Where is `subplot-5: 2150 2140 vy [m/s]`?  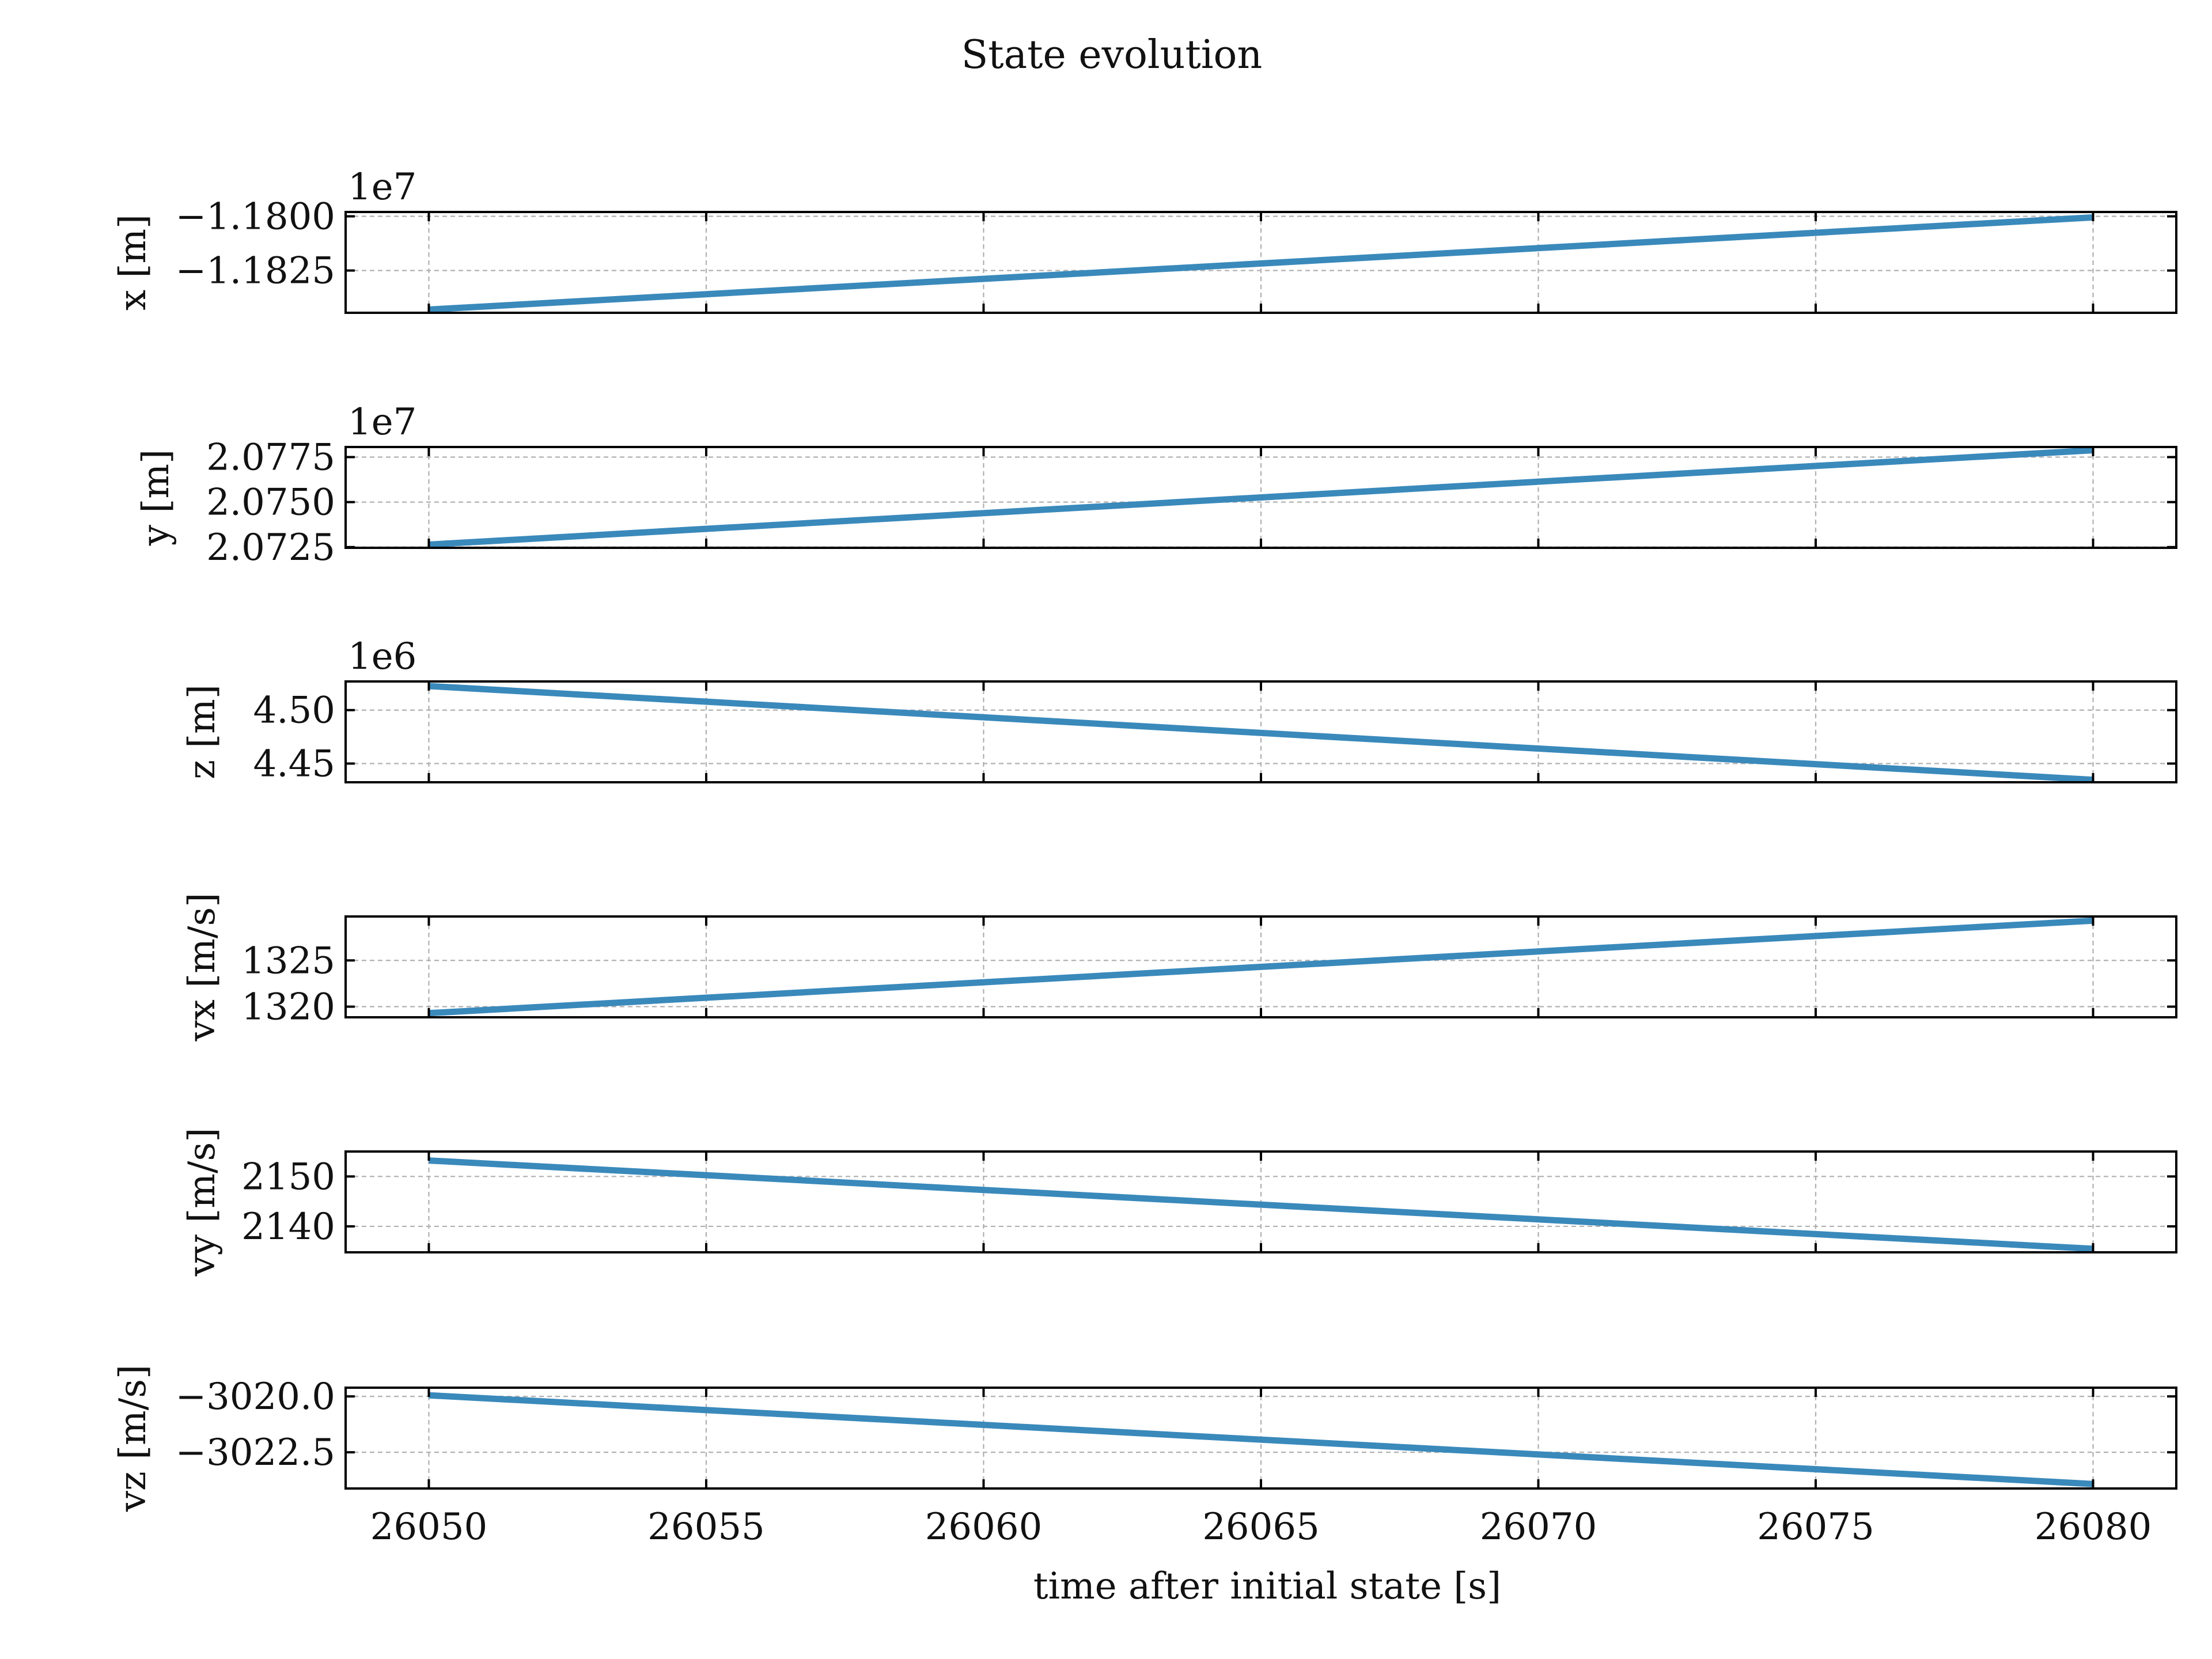 subplot-5: 2150 2140 vy [m/s] is located at coordinates (1179, 1202).